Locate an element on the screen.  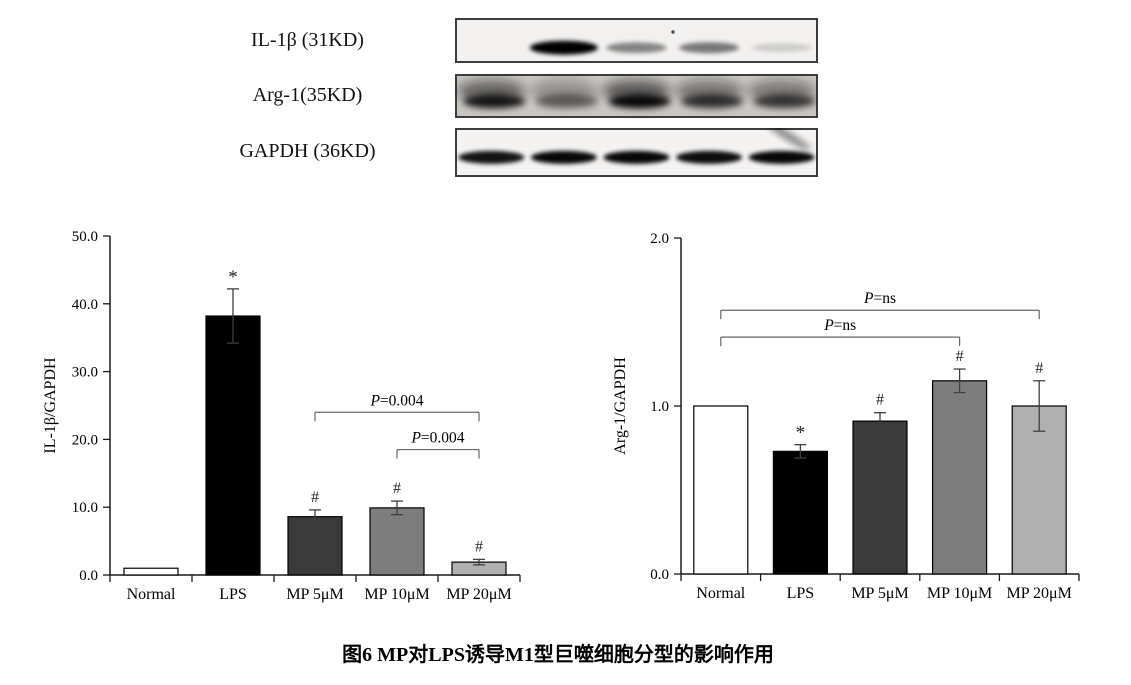
blot-image-il1b is located at coordinates (636, 40).